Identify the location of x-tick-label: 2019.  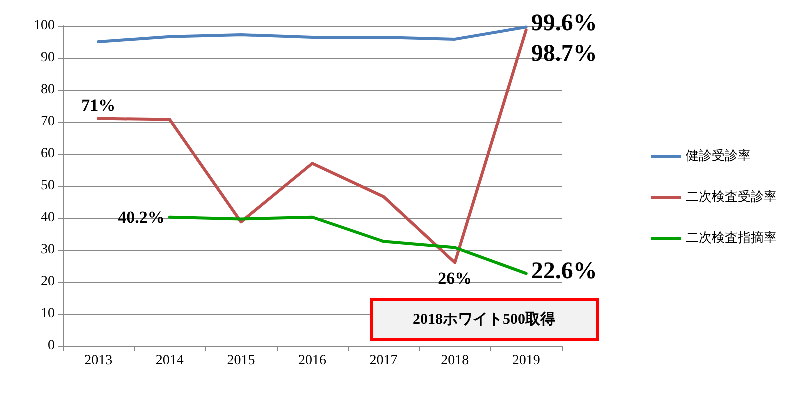
(526, 361).